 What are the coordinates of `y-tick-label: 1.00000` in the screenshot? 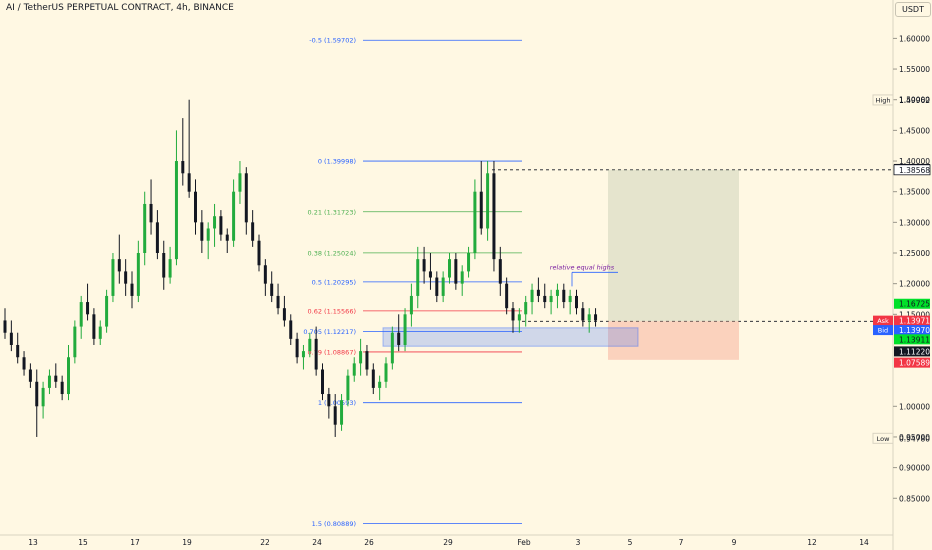 It's located at (914, 406).